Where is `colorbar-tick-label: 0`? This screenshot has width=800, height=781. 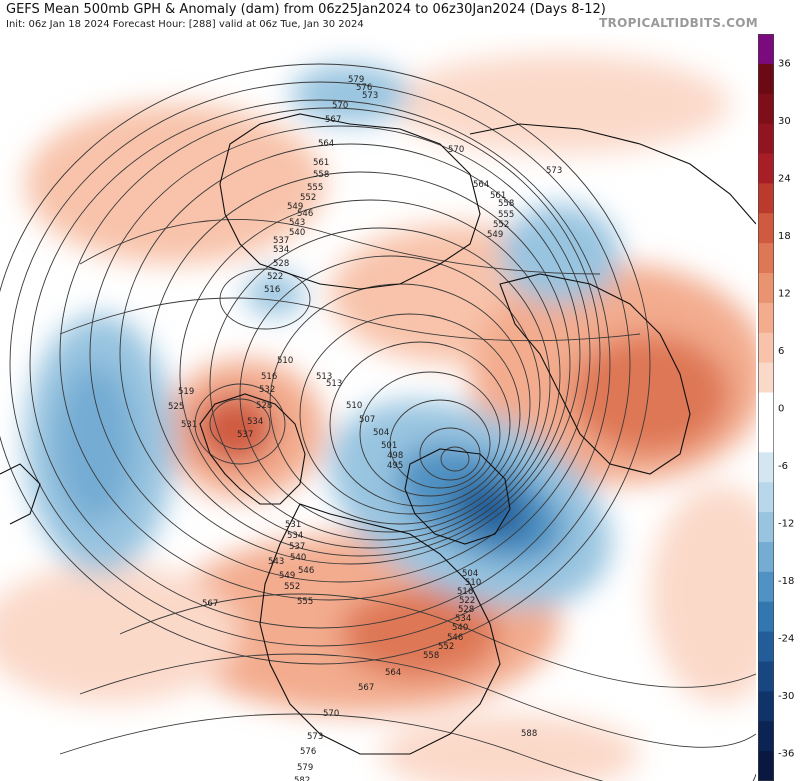
colorbar-tick-label: 0 is located at coordinates (781, 409).